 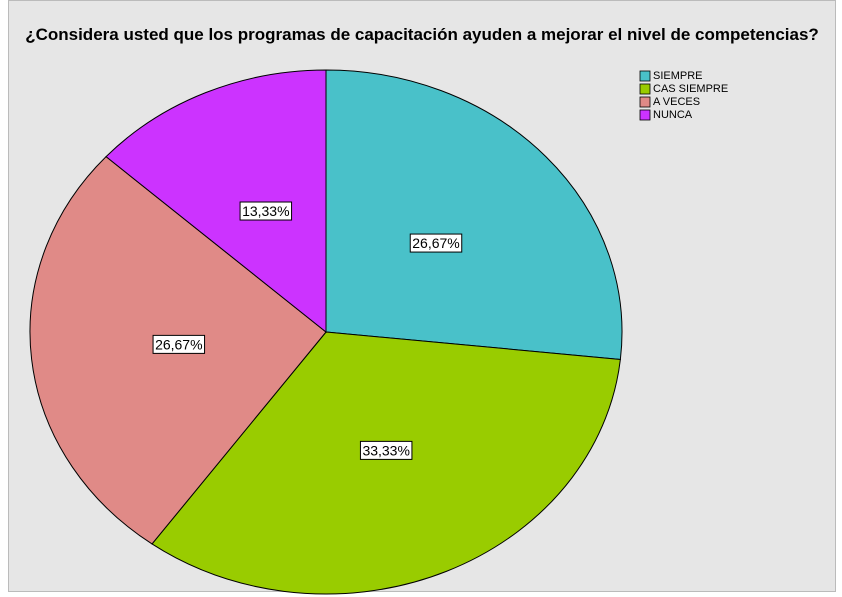 I want to click on legend-label: A VECES, so click(x=676, y=102).